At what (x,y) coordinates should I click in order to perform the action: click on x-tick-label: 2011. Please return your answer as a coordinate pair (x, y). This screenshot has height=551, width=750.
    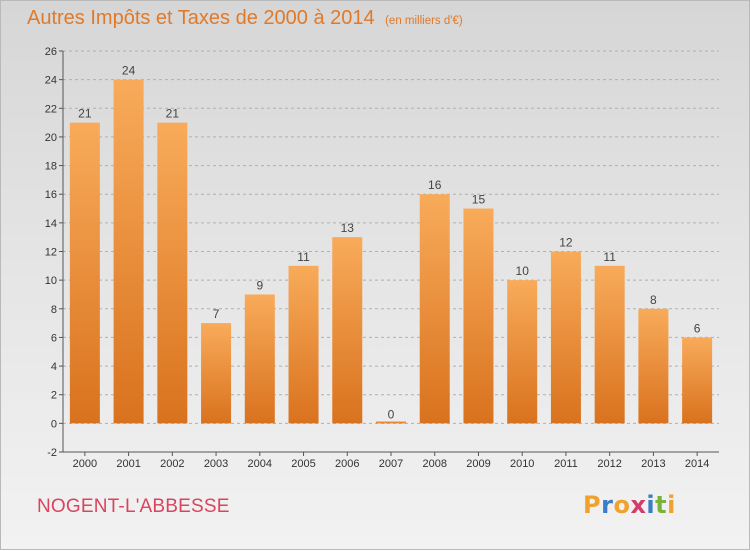
    Looking at the image, I should click on (566, 464).